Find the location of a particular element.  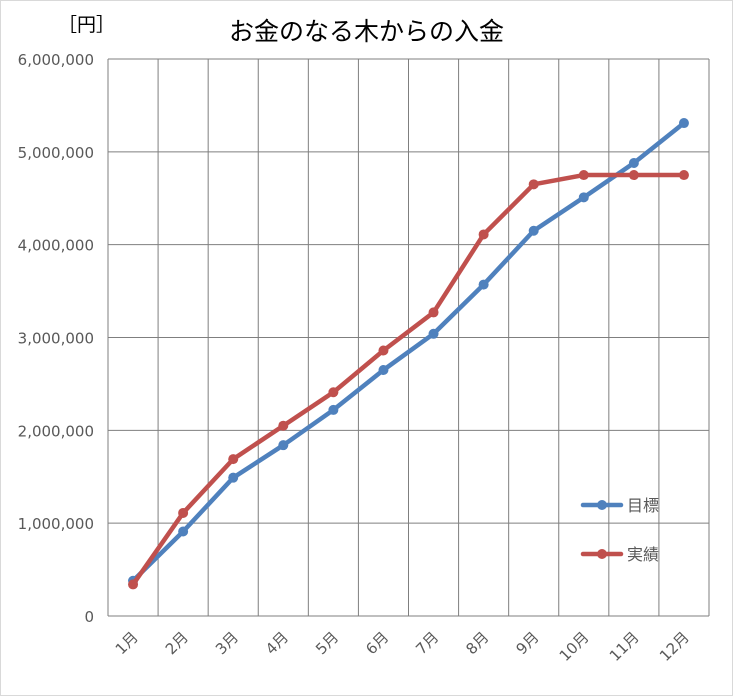

legend-item: 目標 is located at coordinates (619, 505).